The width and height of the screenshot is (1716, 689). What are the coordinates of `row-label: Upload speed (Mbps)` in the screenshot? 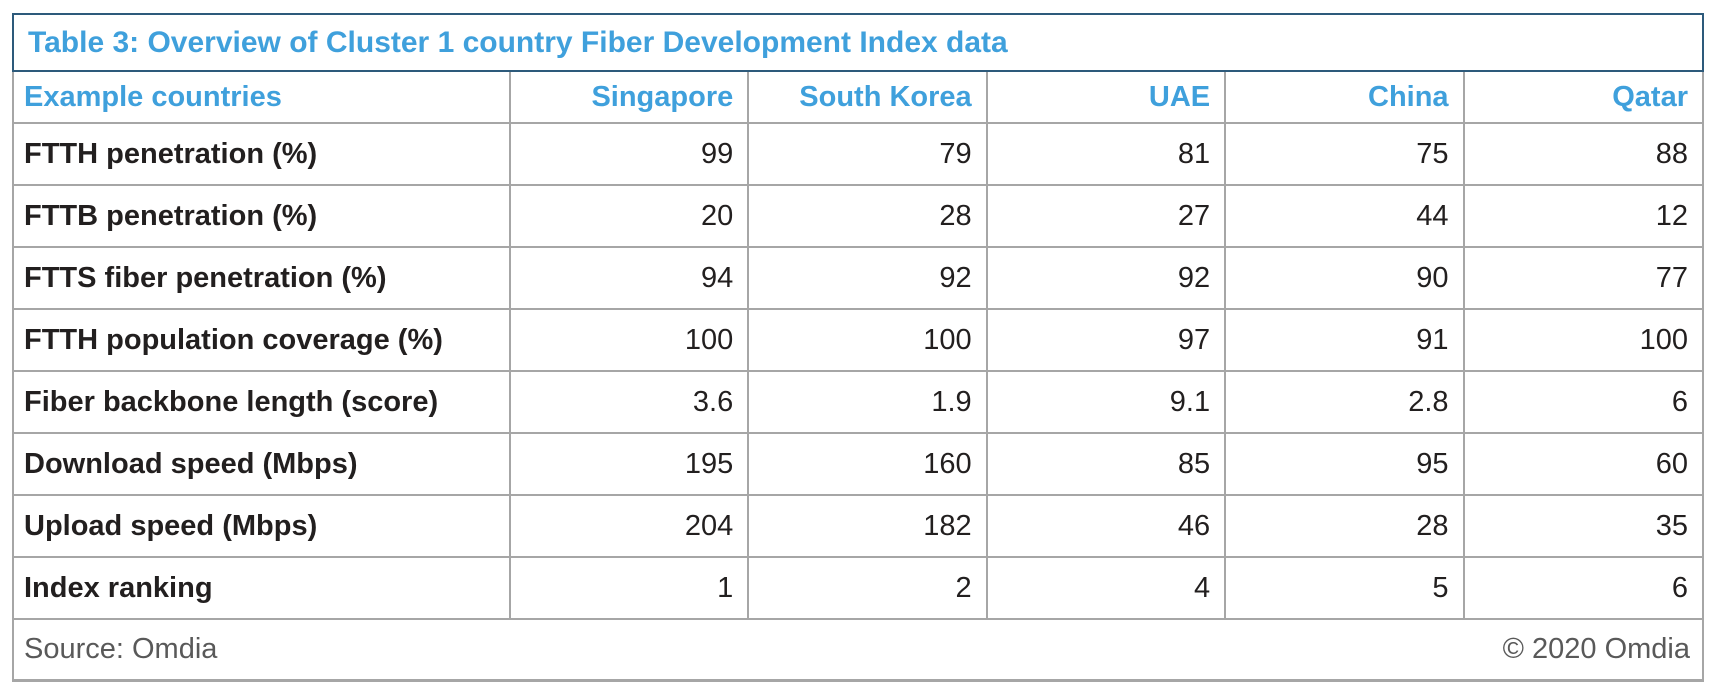 It's located at (262, 527).